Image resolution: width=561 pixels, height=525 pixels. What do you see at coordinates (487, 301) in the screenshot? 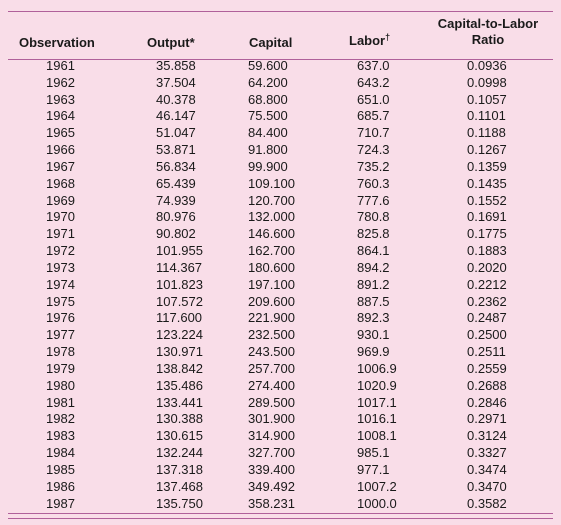
I see `cell-ratio: 0.2362` at bounding box center [487, 301].